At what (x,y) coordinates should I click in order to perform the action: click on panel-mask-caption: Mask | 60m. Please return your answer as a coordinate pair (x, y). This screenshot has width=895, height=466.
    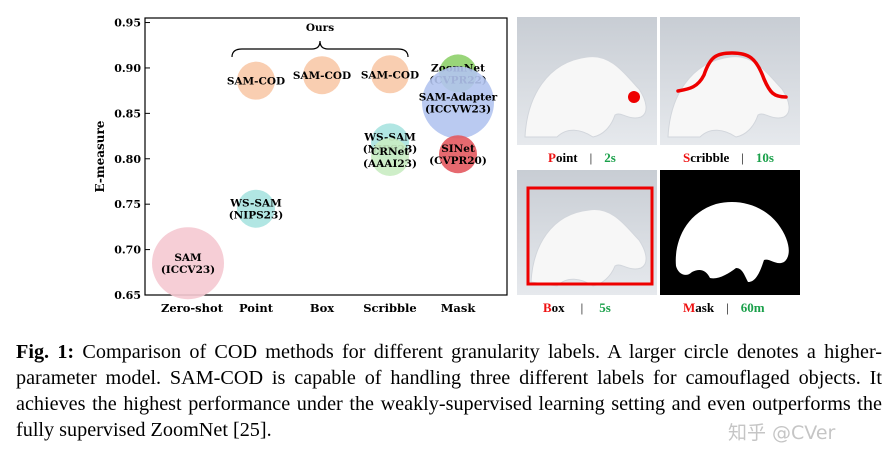
    Looking at the image, I should click on (724, 308).